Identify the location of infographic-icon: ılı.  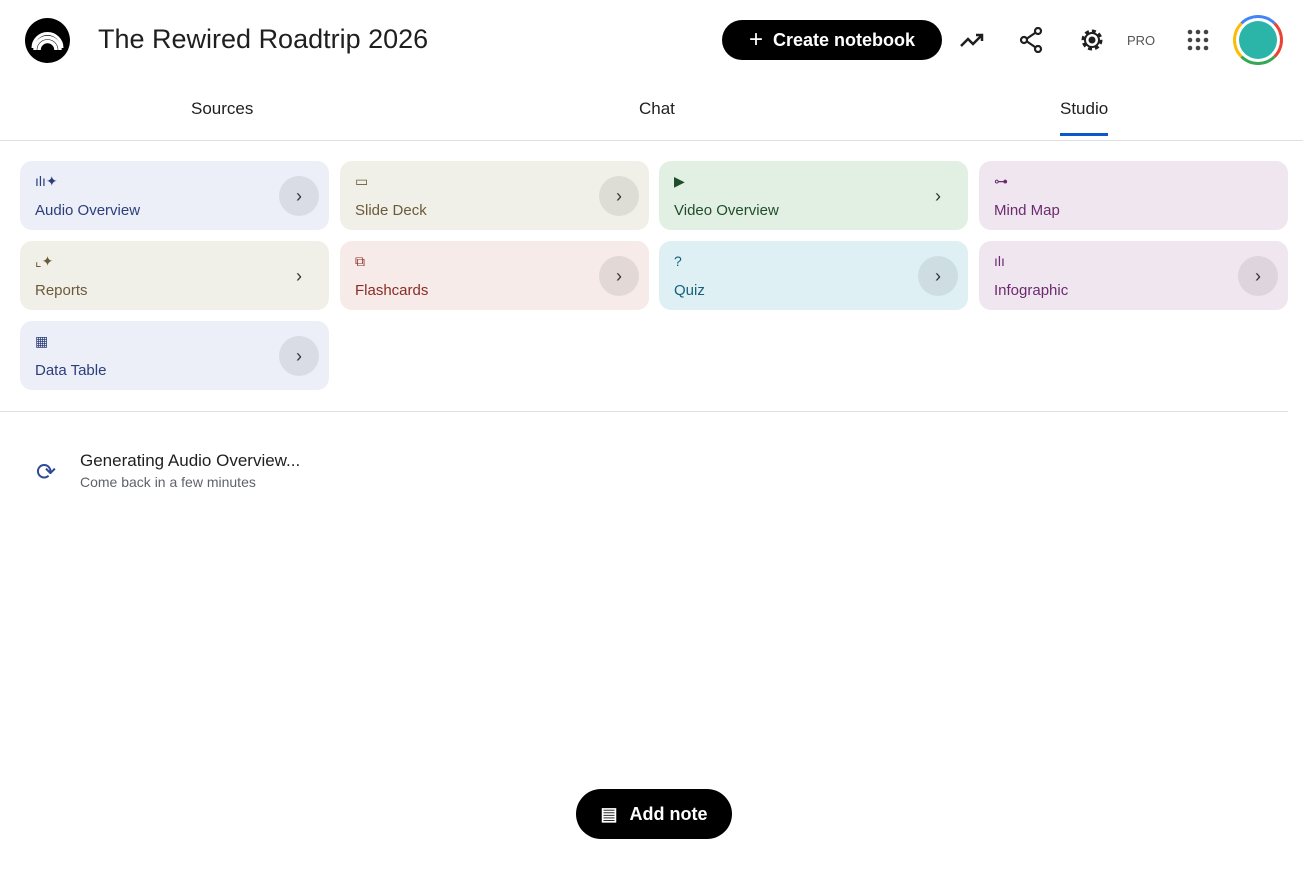
(999, 261).